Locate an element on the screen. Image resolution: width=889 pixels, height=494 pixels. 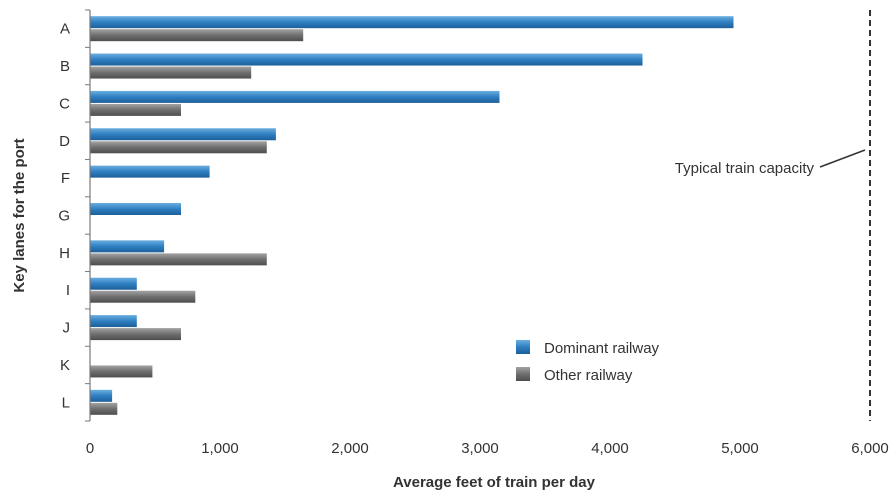
bar-other-d is located at coordinates (178, 147).